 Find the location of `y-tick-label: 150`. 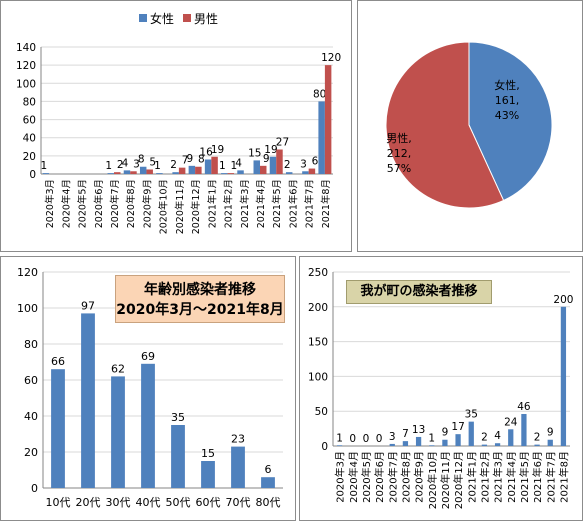

y-tick-label: 150 is located at coordinates (318, 343).